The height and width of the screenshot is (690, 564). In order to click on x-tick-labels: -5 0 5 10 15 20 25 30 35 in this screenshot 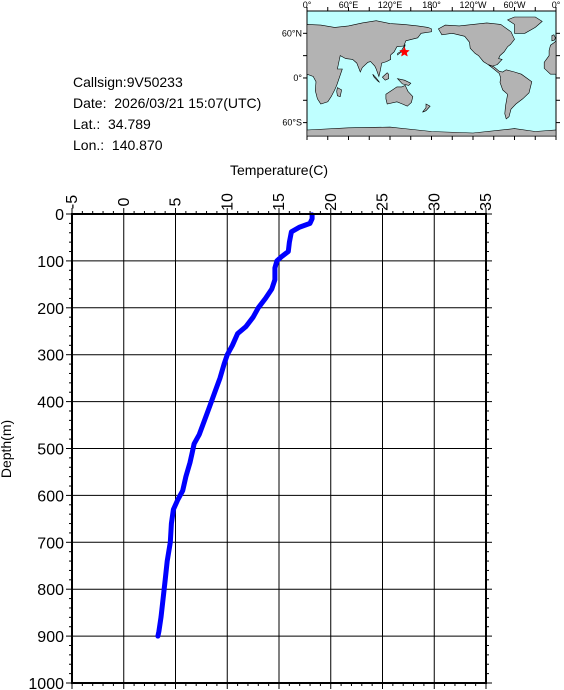, I will do `click(279, 202)`.